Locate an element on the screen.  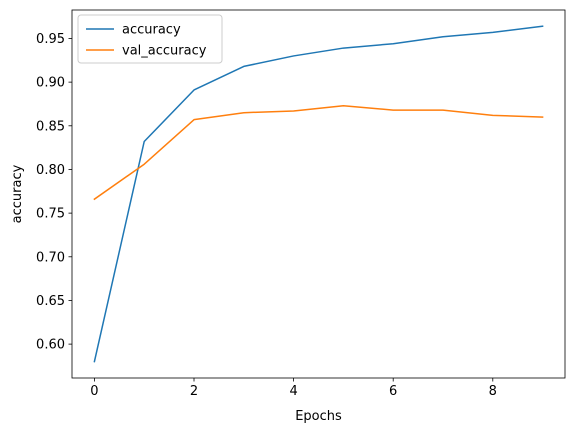
x-tick-label: 0 is located at coordinates (94, 391).